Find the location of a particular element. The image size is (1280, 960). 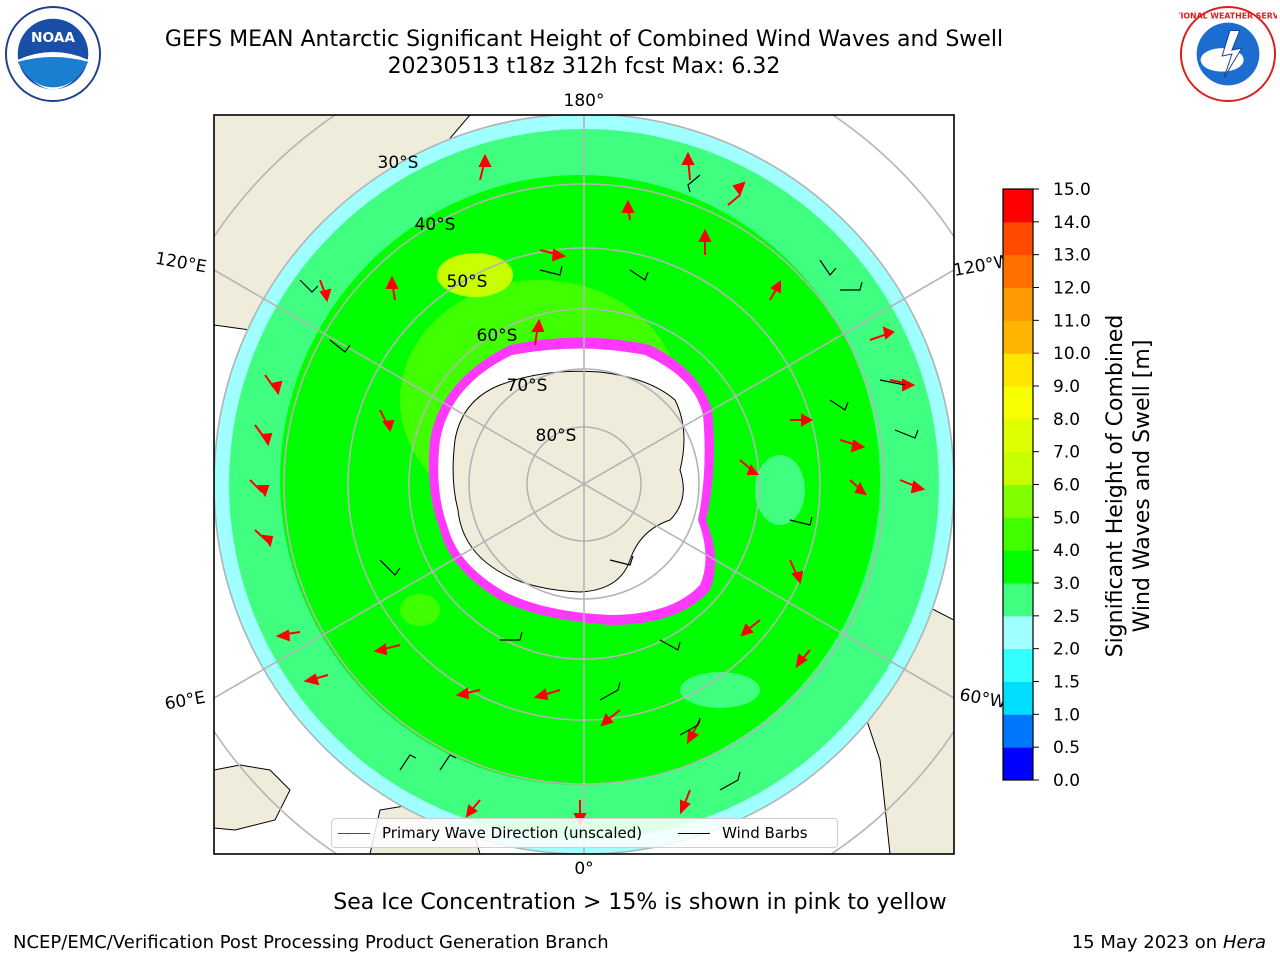

colorbar-tick-label: 1.0 is located at coordinates (1066, 715).